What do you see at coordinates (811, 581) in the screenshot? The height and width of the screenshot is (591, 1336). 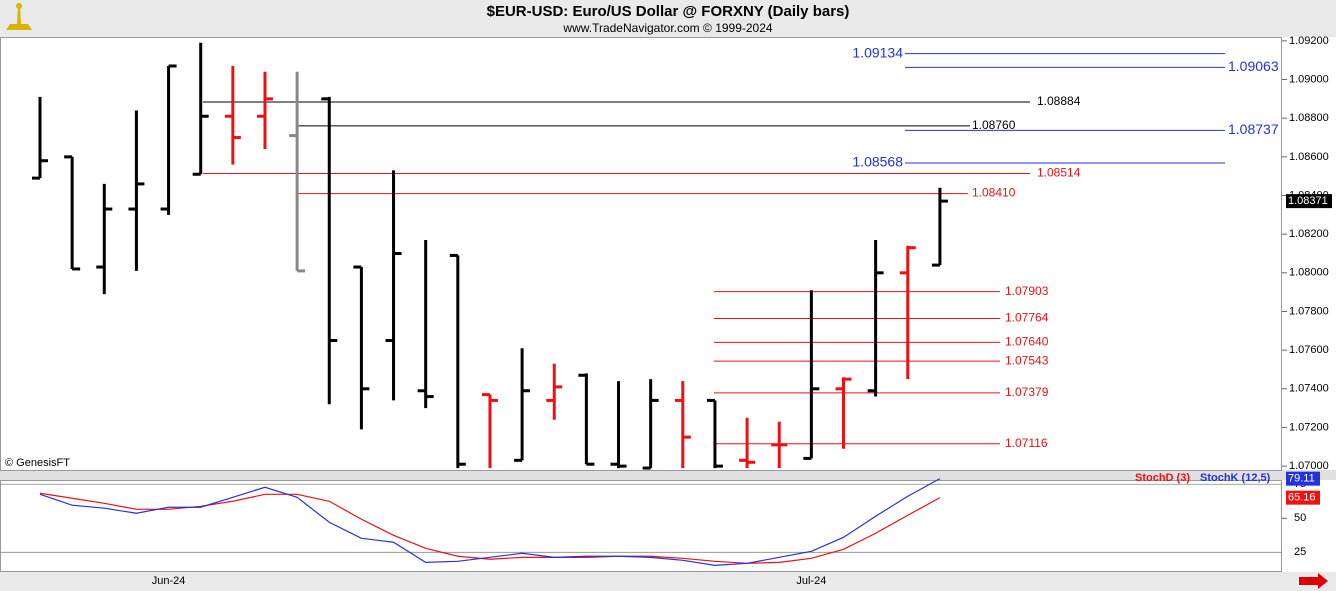 I see `x-tick-label: Jul-24` at bounding box center [811, 581].